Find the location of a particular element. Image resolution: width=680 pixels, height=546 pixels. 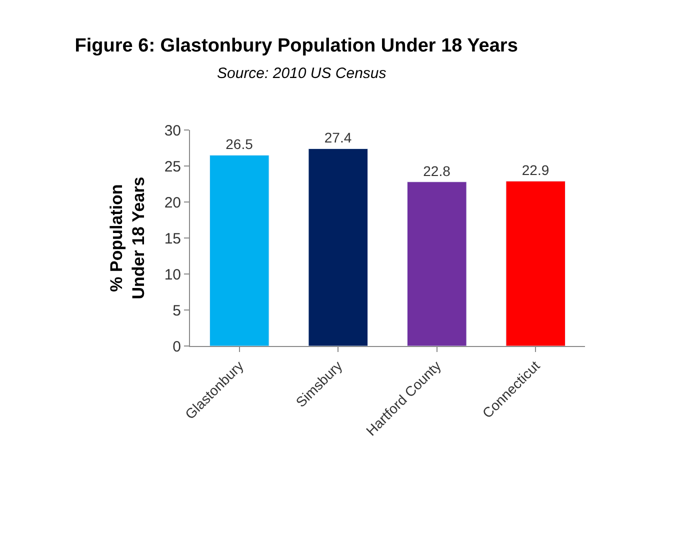

y-axis-title: % Population Under 18 Years is located at coordinates (127, 238).